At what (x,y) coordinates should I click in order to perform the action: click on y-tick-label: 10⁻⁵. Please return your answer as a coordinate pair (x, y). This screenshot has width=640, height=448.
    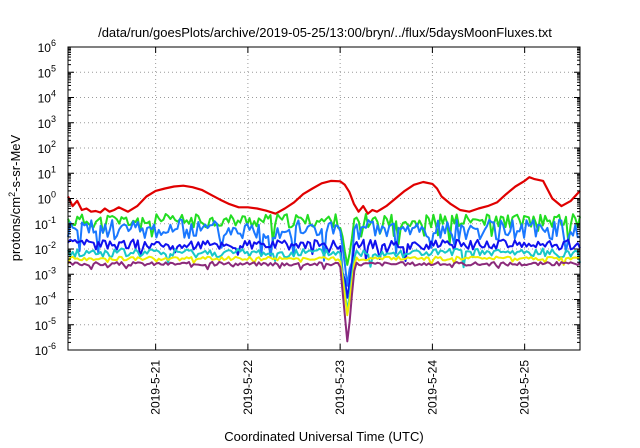
    Looking at the image, I should click on (45, 324).